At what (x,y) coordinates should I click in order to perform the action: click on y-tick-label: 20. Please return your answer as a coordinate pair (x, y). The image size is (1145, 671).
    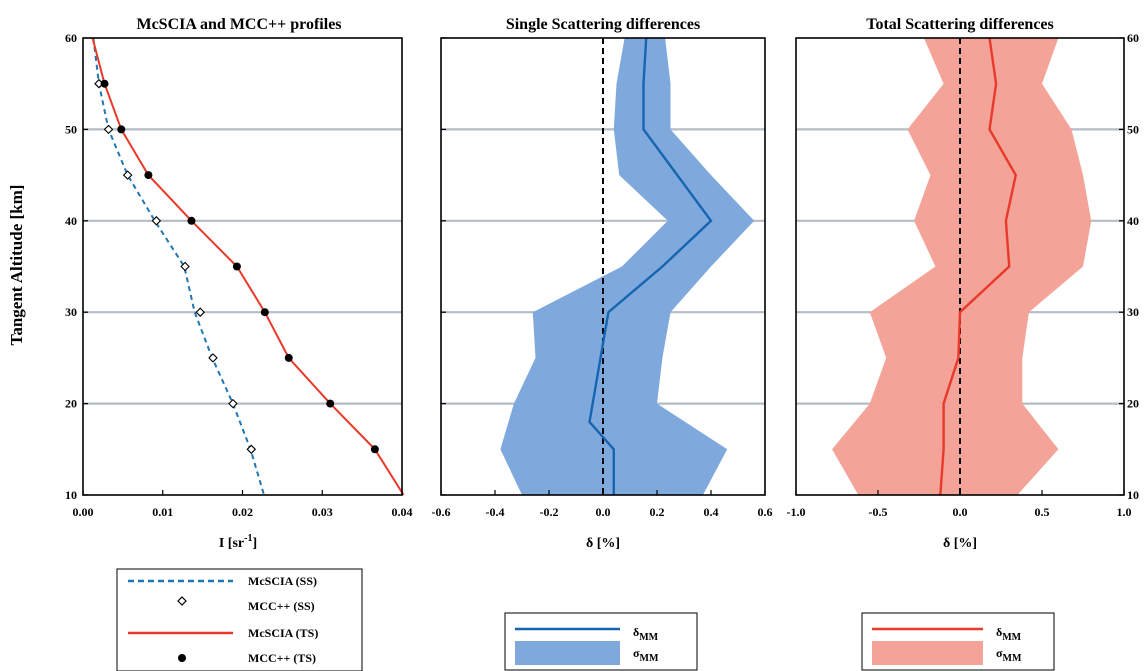
    Looking at the image, I should click on (71, 404).